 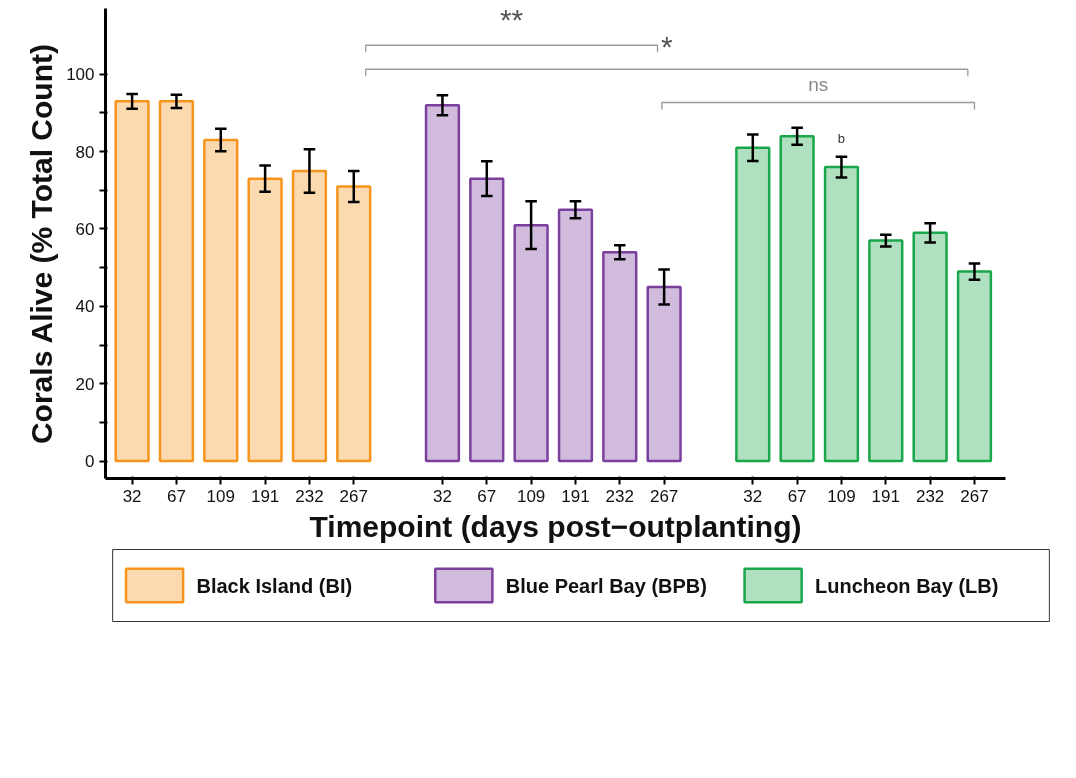 What do you see at coordinates (80, 75) in the screenshot?
I see `y-tick-label: 100` at bounding box center [80, 75].